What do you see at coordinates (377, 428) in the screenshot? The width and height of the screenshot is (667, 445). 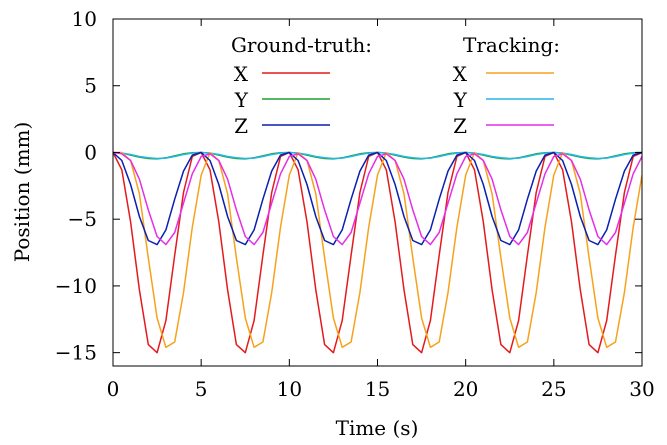 I see `x-axis-label: Time (s)` at bounding box center [377, 428].